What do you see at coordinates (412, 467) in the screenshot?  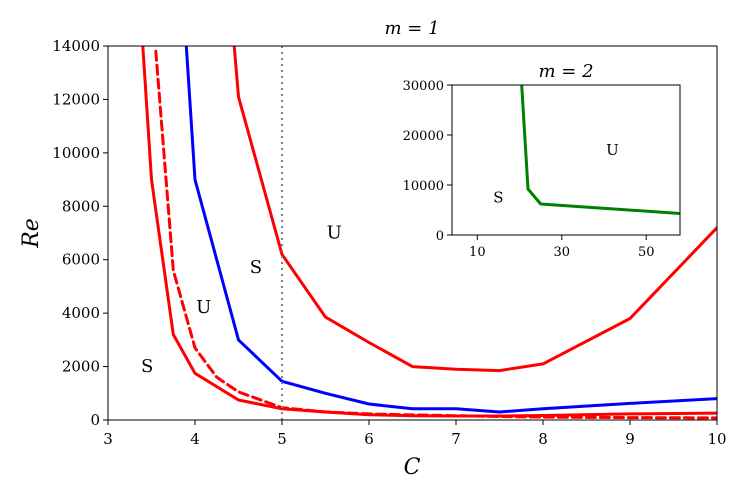 I see `x-axis-label: C` at bounding box center [412, 467].